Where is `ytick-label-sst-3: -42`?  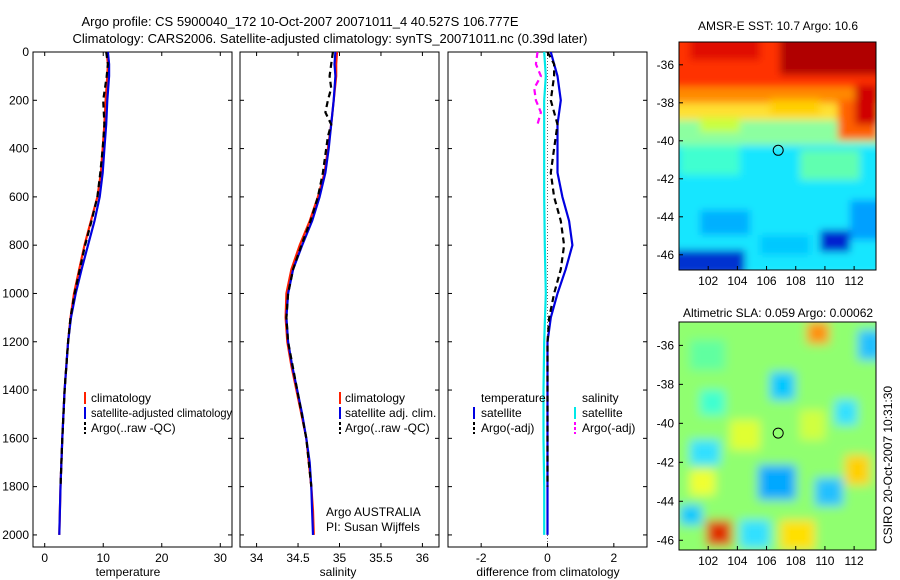
ytick-label-sst-3: -42 is located at coordinates (666, 179).